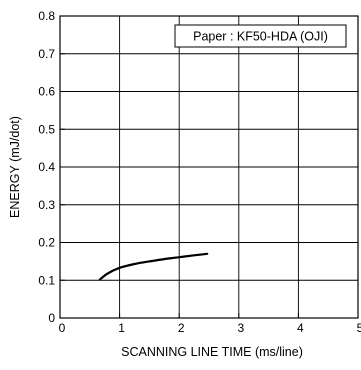 The image size is (361, 370). I want to click on x-tick-label: 4, so click(300, 328).